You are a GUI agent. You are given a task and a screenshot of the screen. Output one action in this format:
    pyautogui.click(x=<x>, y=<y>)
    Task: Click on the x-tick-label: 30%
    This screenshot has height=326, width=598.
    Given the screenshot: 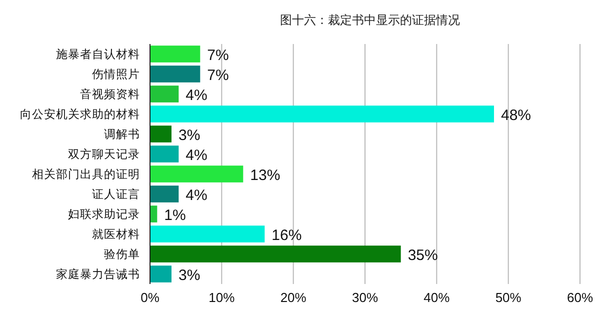 What is the action you would take?
    pyautogui.click(x=365, y=297)
    